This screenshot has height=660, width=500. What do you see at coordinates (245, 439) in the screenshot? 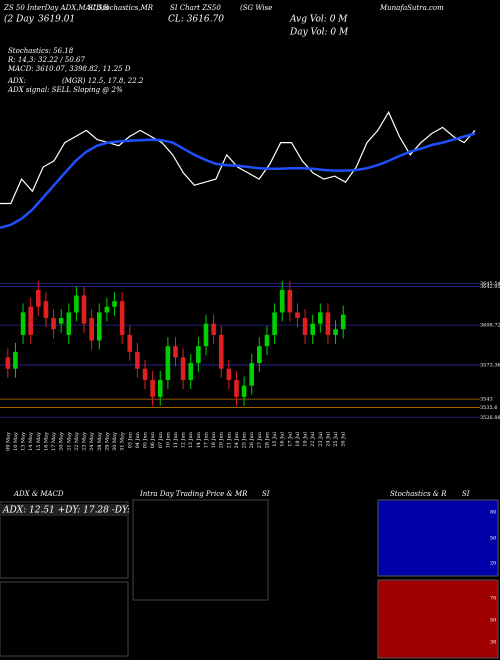
I see `x-tick-label: 25 Jun` at bounding box center [245, 439].